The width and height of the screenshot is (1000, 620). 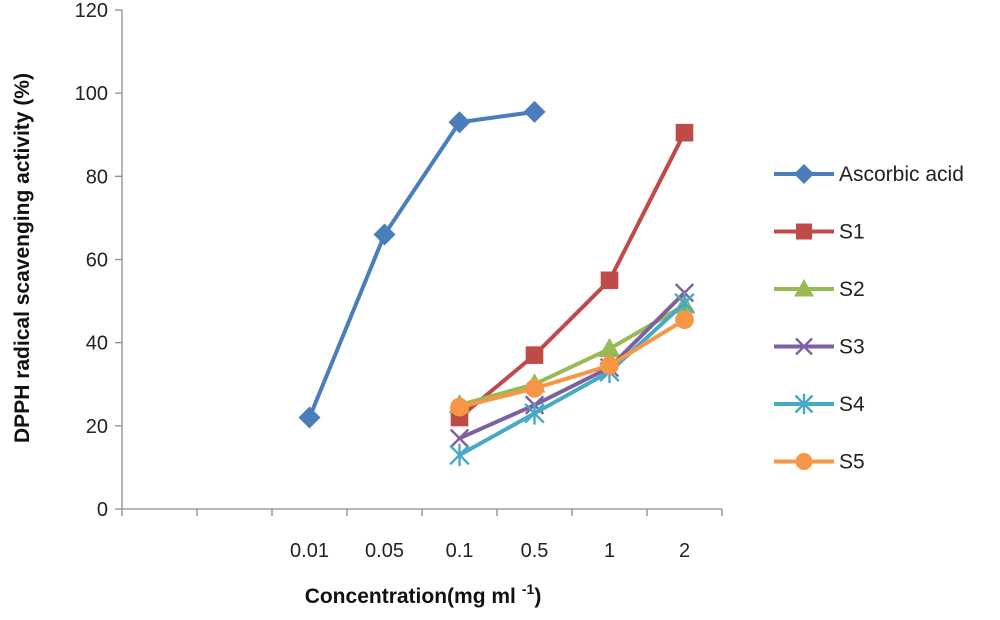 I want to click on legend-label: S1, so click(x=852, y=232).